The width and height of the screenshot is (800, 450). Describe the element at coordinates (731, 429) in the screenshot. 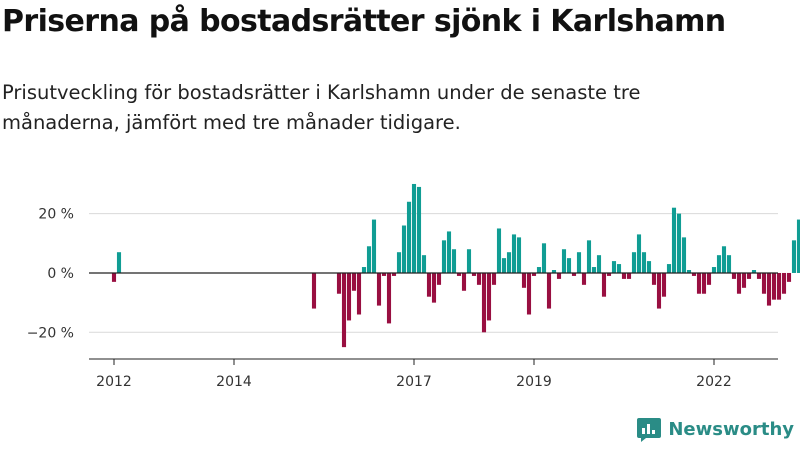

I see `brand-name: Newsworthy` at that location.